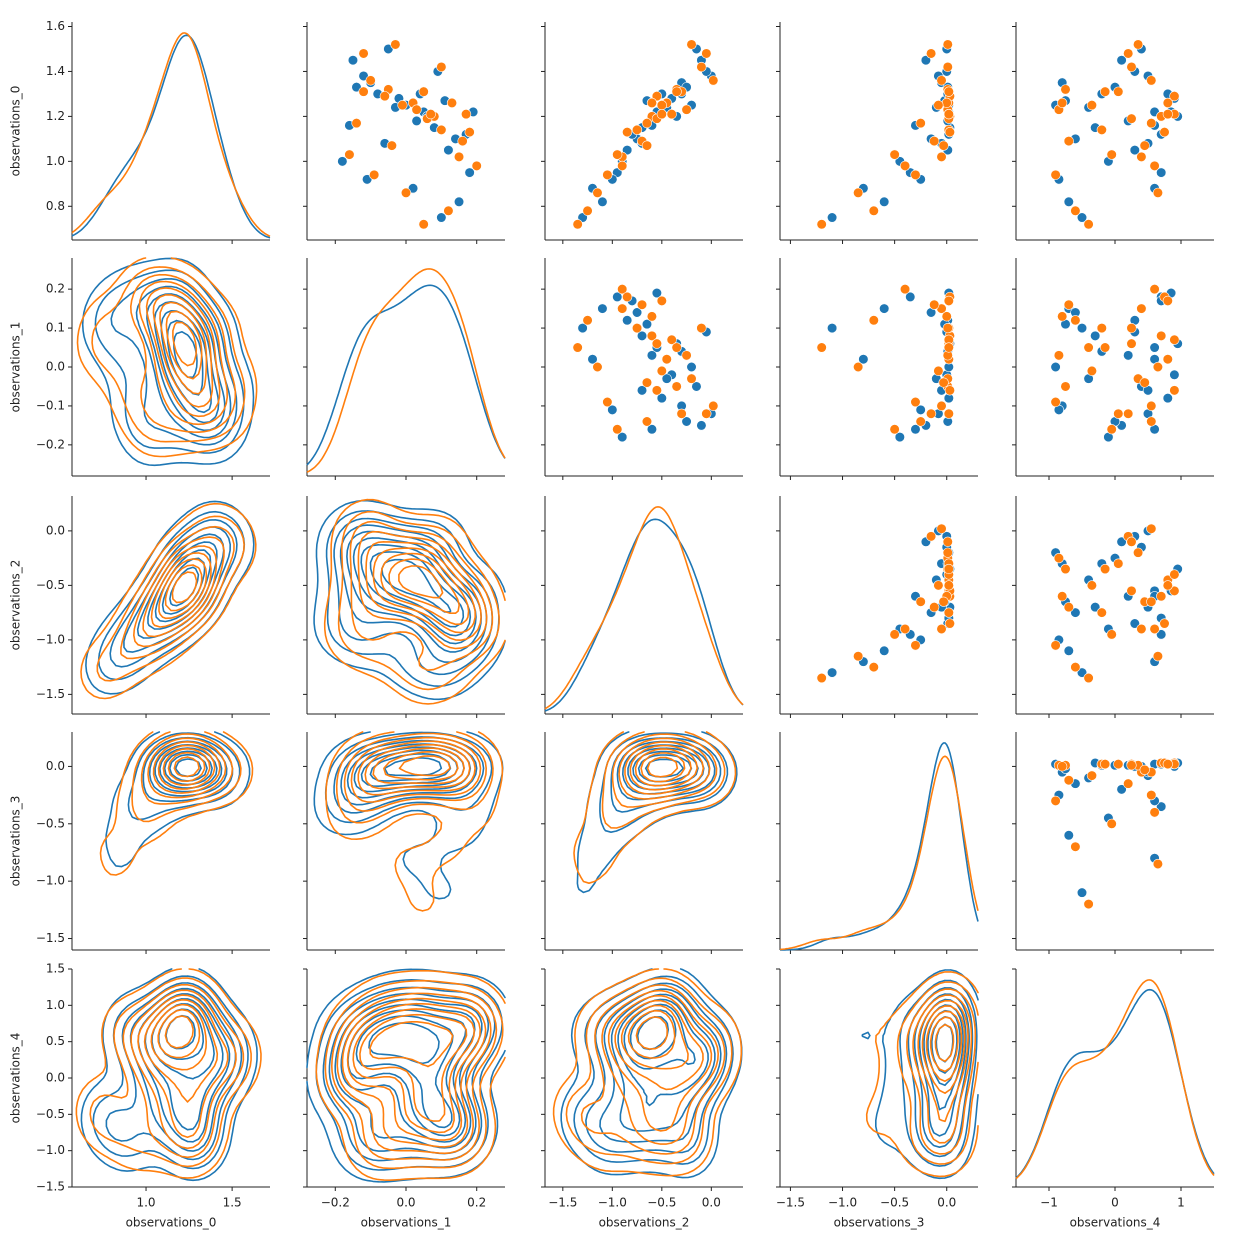 The width and height of the screenshot is (1250, 1250). I want to click on y-tick-label: −1.5, so click(50, 938).